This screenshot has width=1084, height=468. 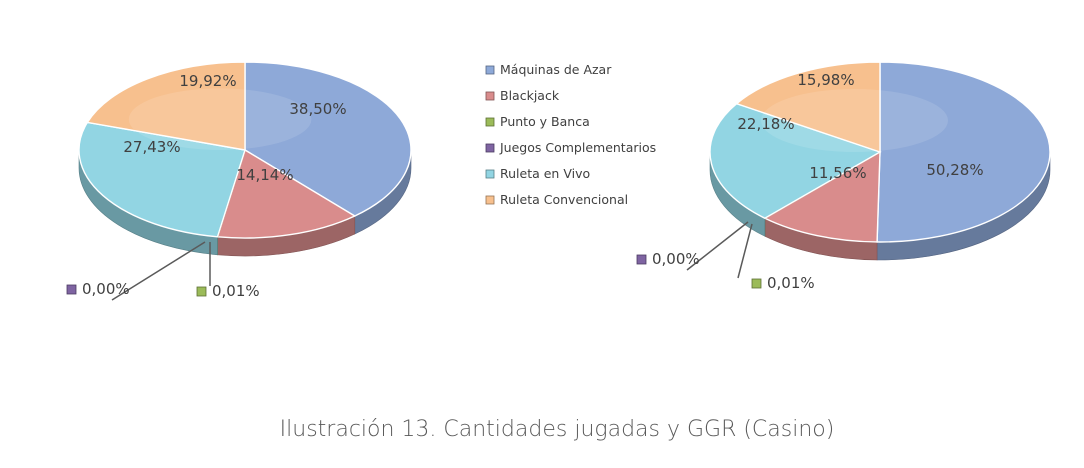 What do you see at coordinates (545, 173) in the screenshot?
I see `legend-entry-ruleta-en-vivo: Ruleta en Vivo` at bounding box center [545, 173].